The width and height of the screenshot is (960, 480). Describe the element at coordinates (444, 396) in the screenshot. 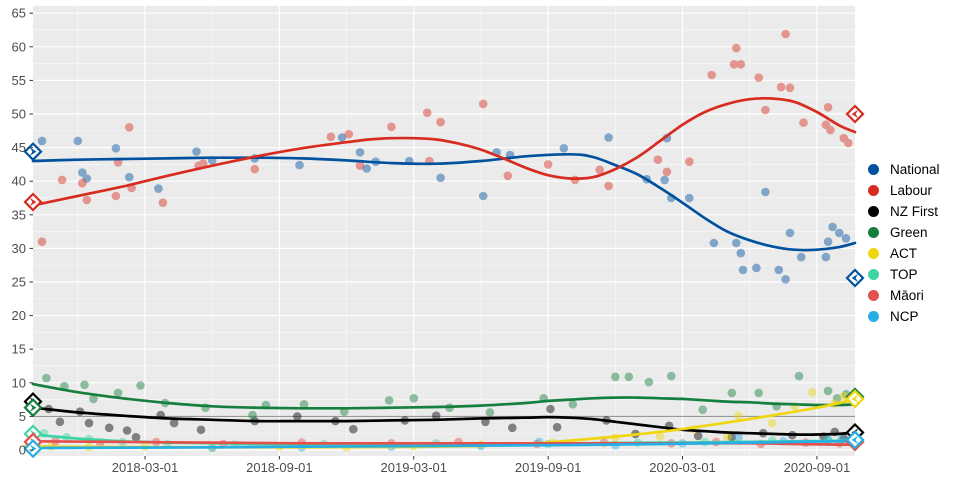

I see `smooth-line-green` at that location.